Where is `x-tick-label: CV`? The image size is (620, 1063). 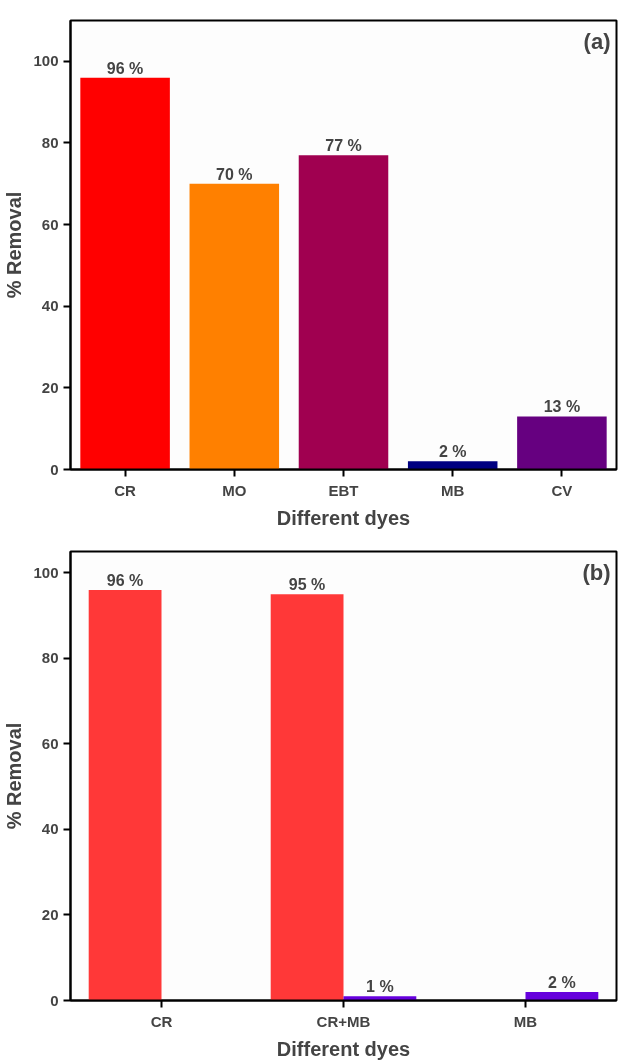
x-tick-label: CV is located at coordinates (562, 490).